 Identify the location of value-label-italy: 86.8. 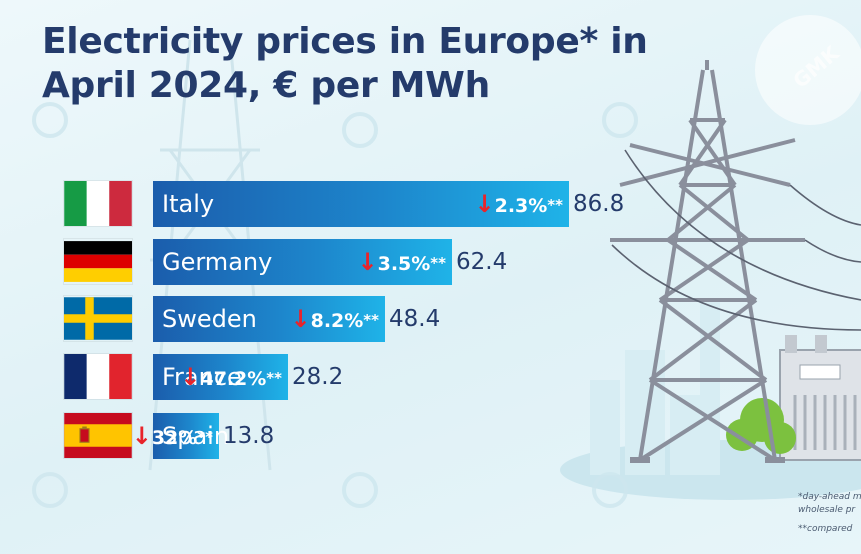
(599, 204).